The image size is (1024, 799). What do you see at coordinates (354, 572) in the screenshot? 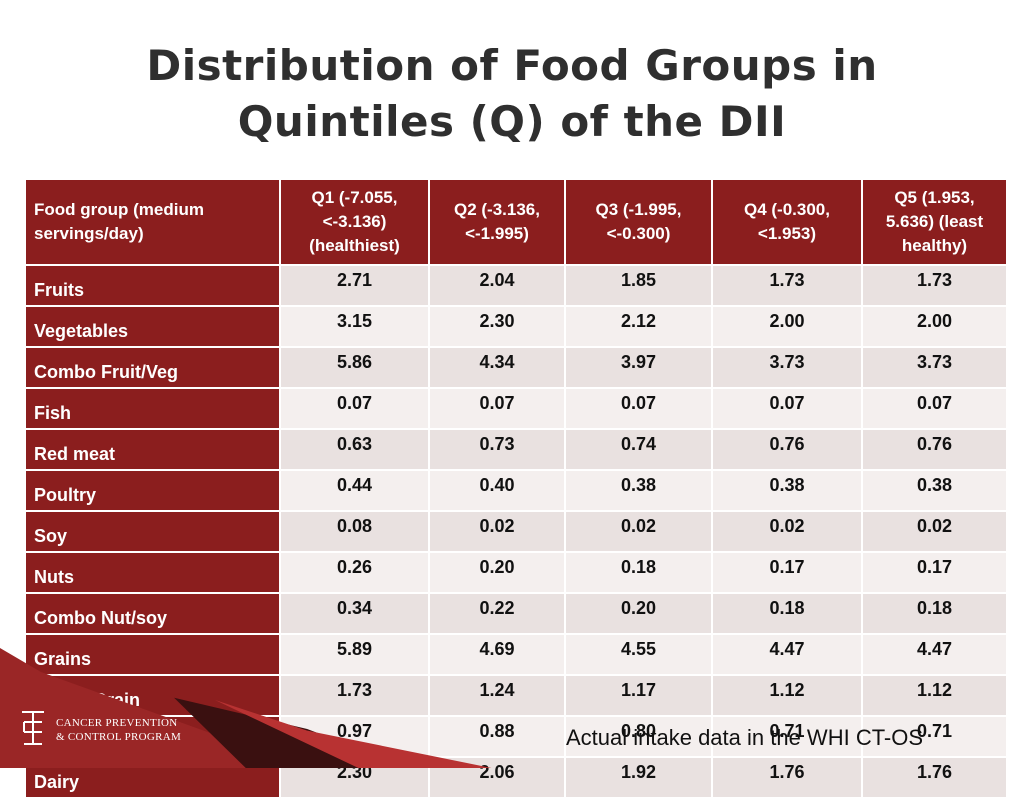
I see `cell-q1: 0.26` at bounding box center [354, 572].